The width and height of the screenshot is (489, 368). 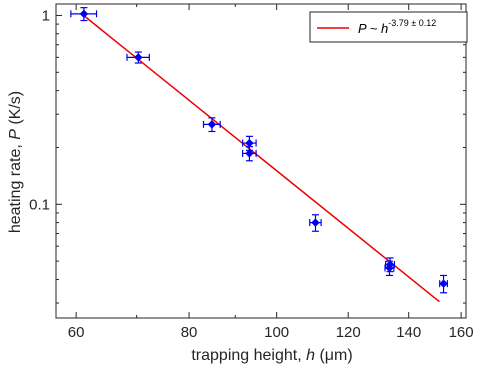 I want to click on x-tick-label-5: 160, so click(x=461, y=332).